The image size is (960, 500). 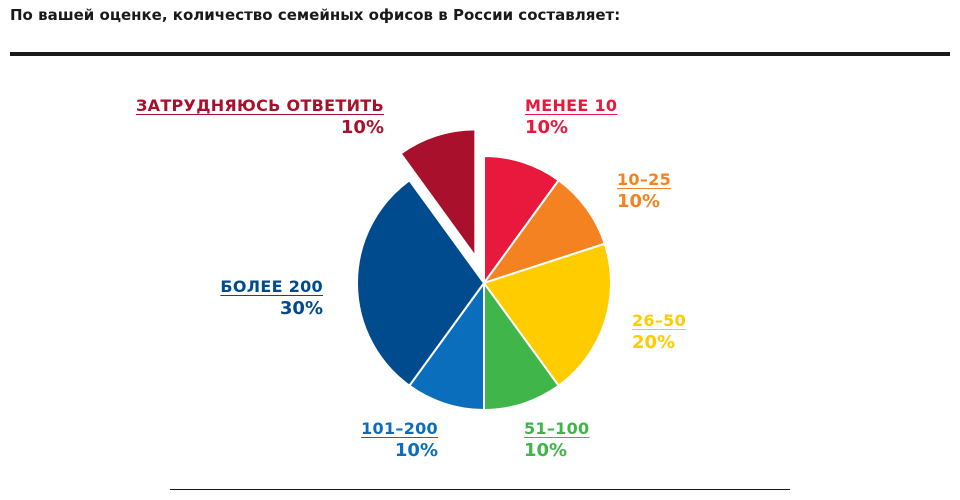 I want to click on slice-label-menee-10: МЕНЕЕ 10 10%, so click(x=571, y=117).